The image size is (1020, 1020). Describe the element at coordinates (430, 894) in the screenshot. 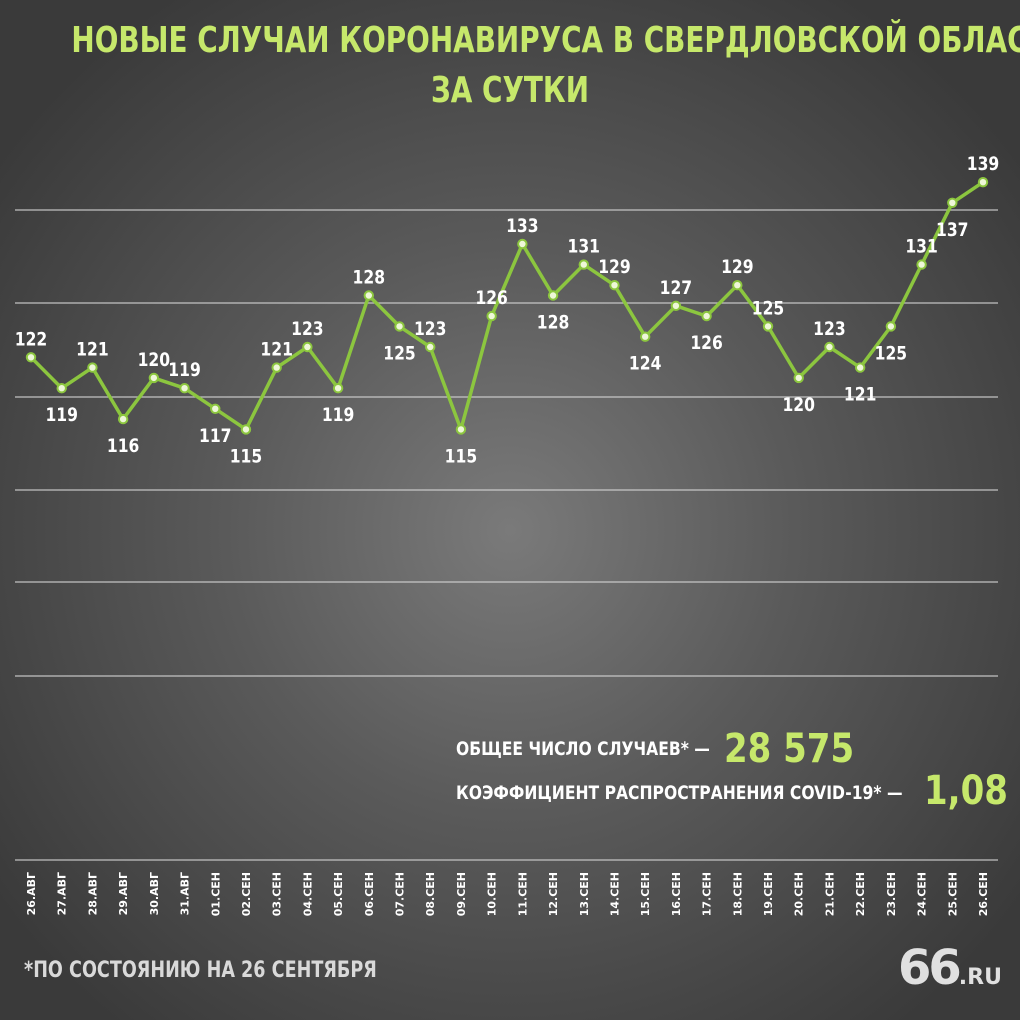

I see `x-tick-label: 08.СЕН` at that location.